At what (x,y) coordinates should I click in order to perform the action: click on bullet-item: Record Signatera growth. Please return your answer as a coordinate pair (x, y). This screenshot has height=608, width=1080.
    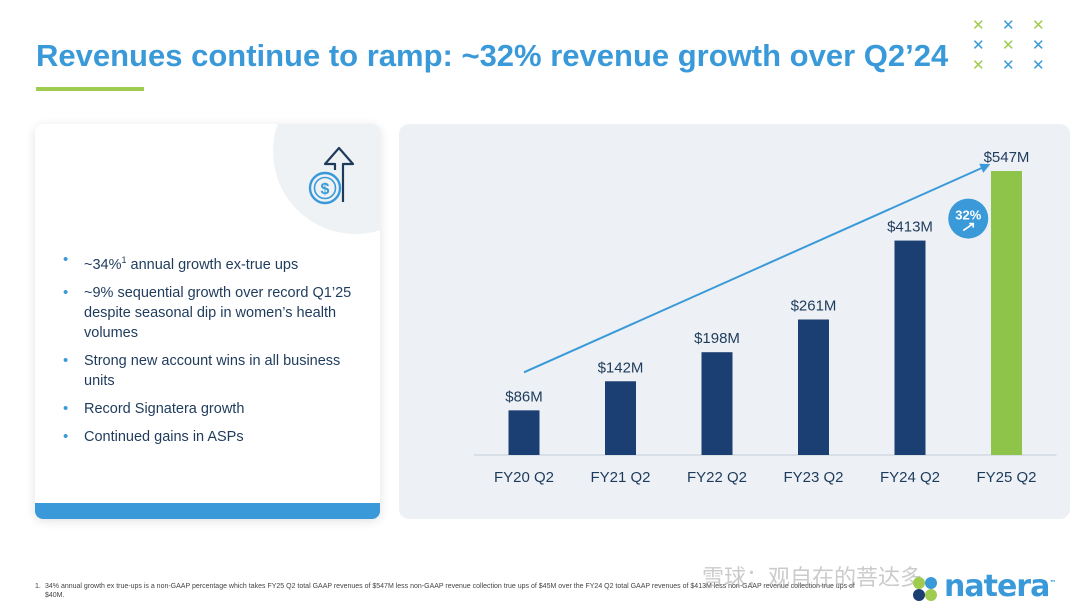
    Looking at the image, I should click on (213, 409).